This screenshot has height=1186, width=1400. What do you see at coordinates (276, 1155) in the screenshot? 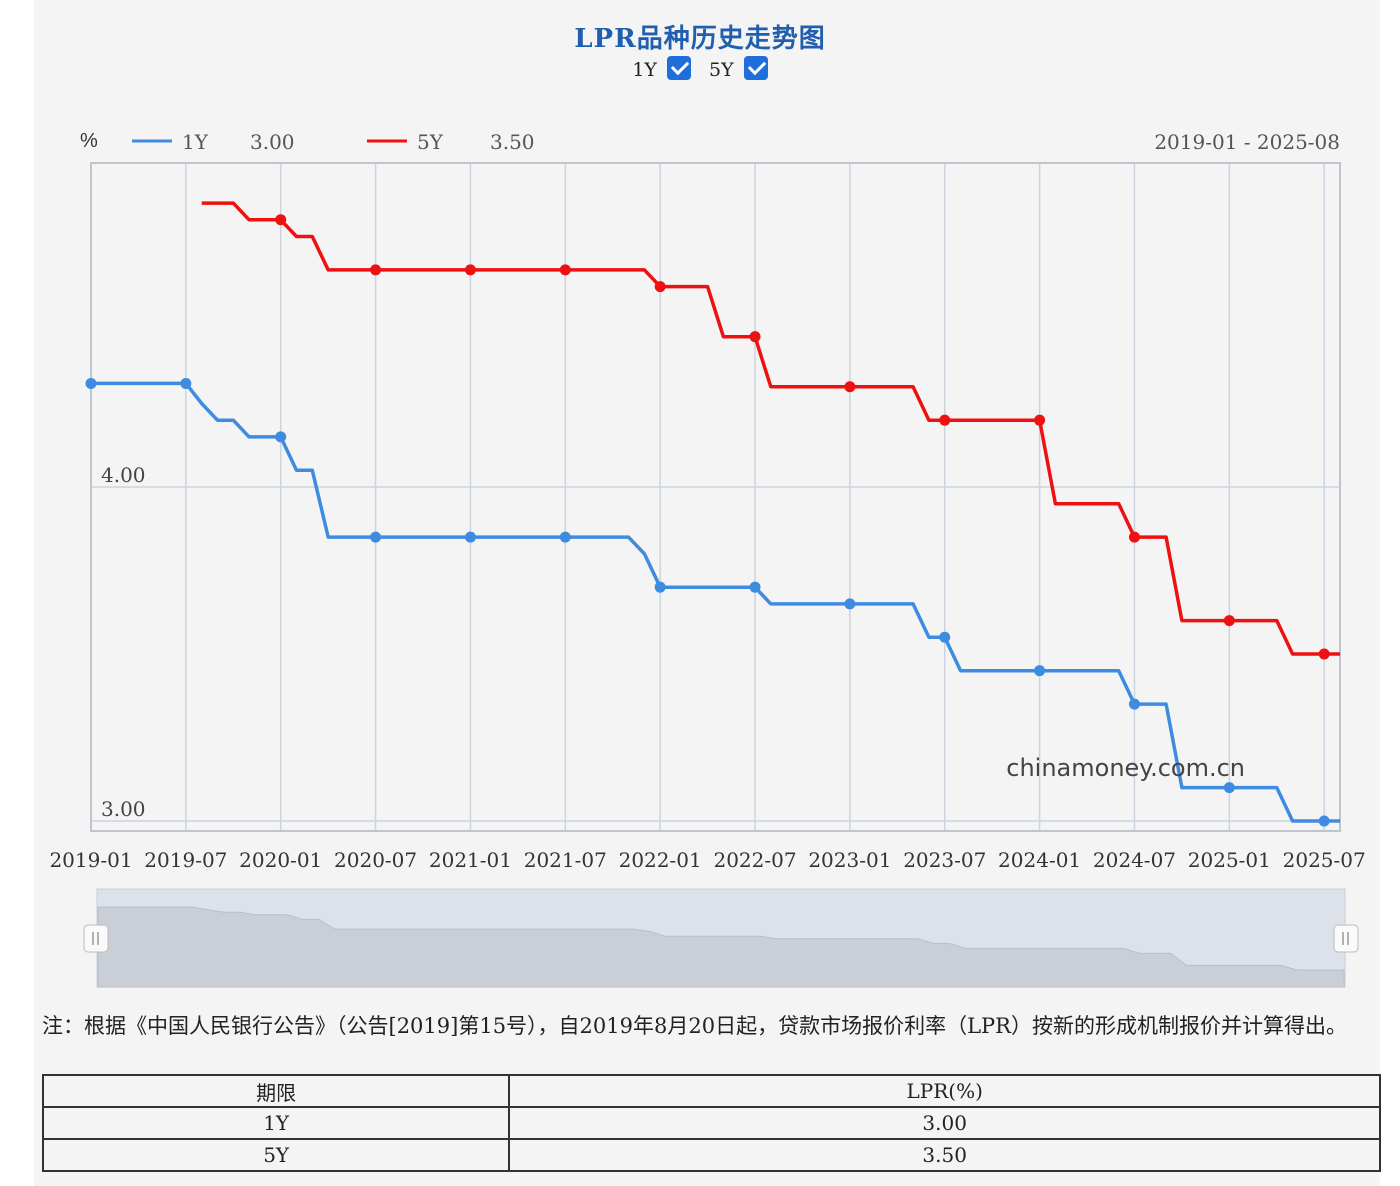
I see `table-cell: 5Y` at bounding box center [276, 1155].